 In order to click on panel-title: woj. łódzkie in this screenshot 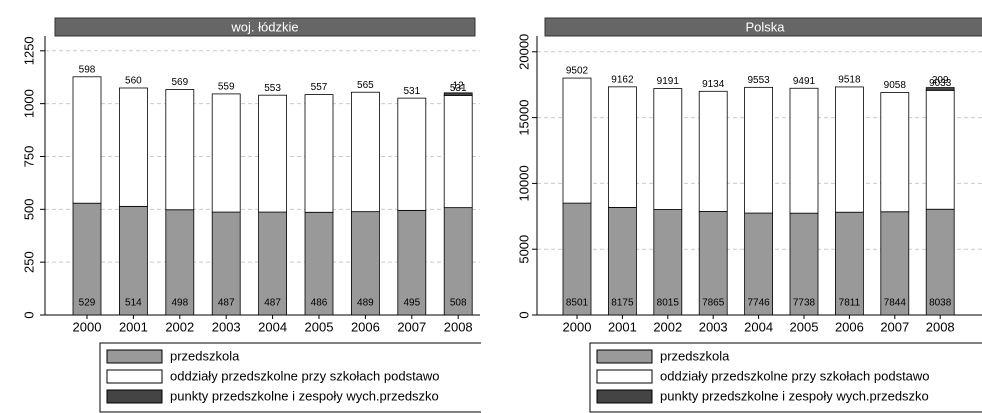, I will do `click(264, 26)`.